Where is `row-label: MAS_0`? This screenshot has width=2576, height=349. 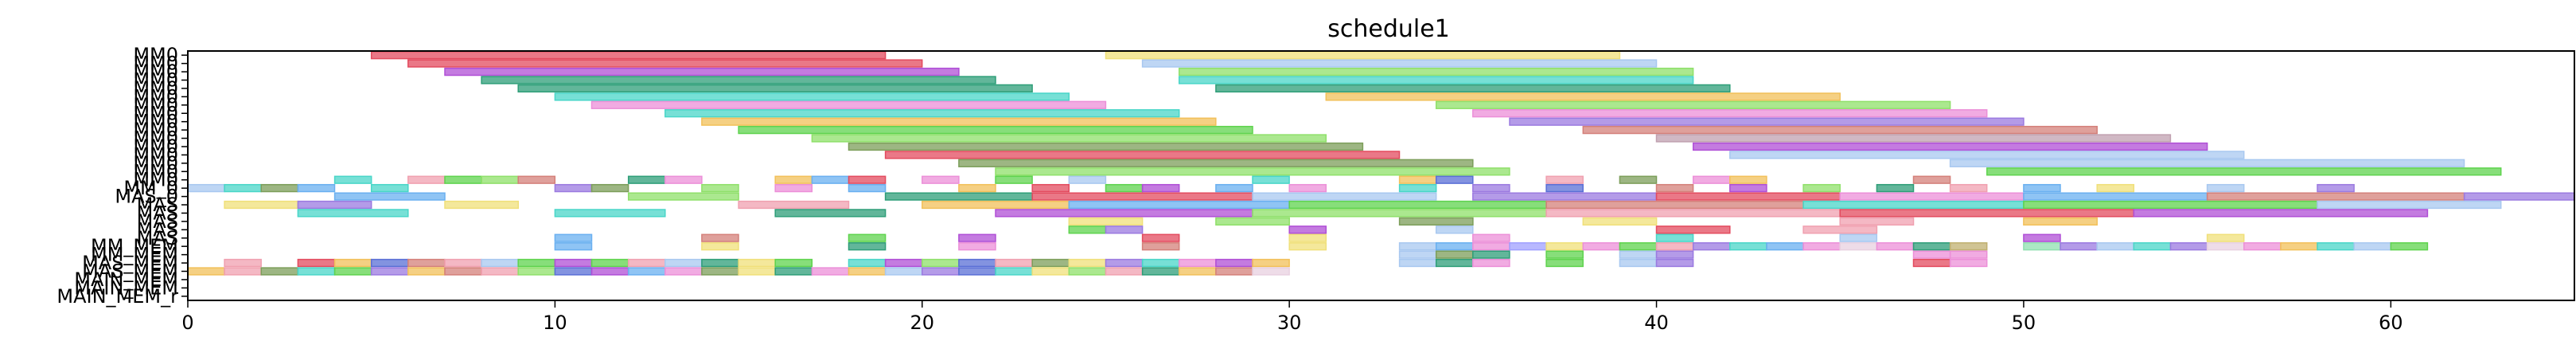
row-label: MAS_0 is located at coordinates (146, 197).